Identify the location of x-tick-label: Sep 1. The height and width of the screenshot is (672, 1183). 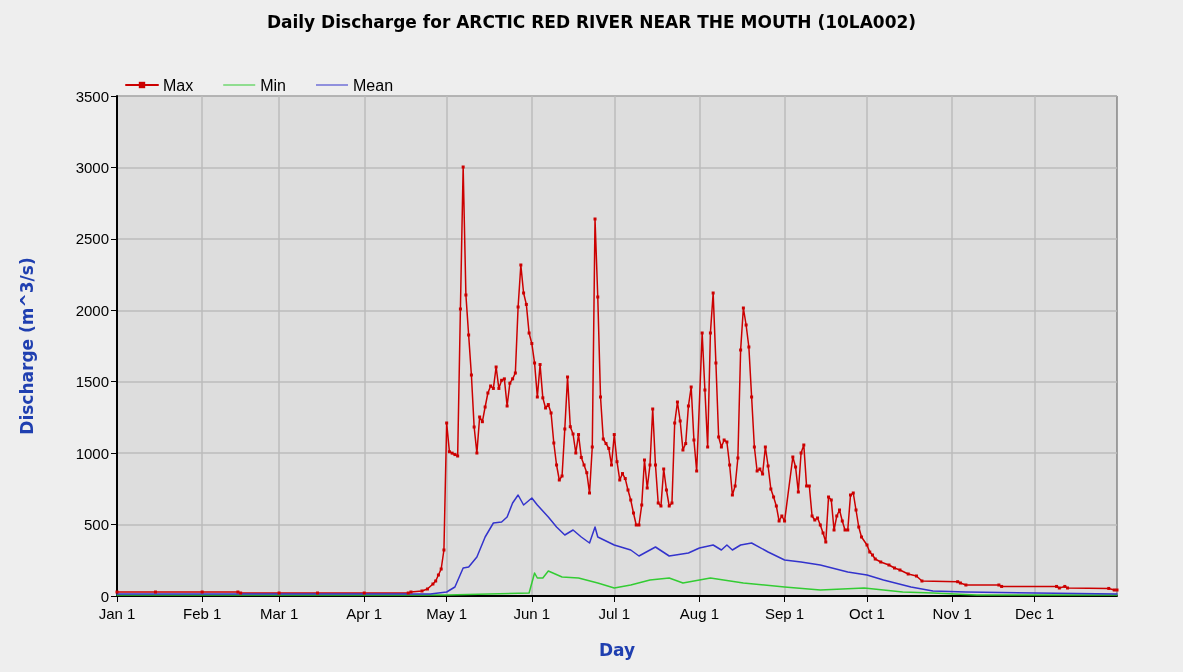
(784, 613).